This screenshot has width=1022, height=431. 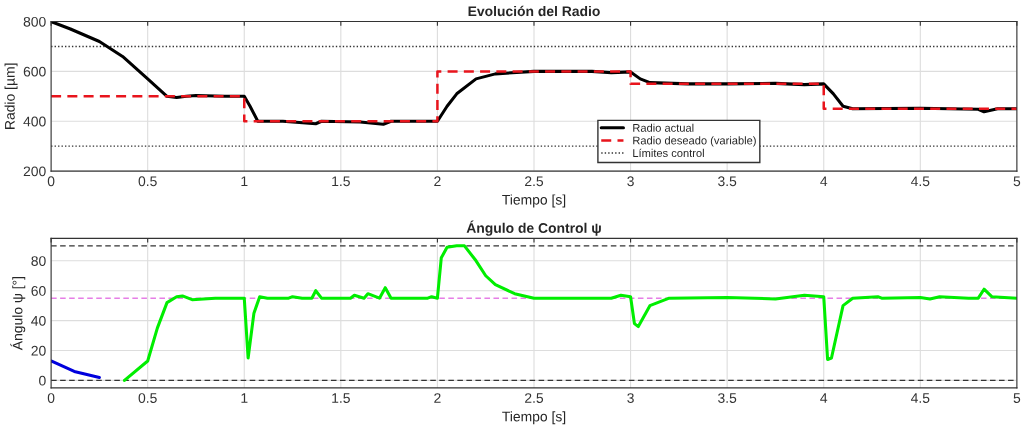 What do you see at coordinates (533, 228) in the screenshot?
I see `chart-title: Ángulo de Control ψ` at bounding box center [533, 228].